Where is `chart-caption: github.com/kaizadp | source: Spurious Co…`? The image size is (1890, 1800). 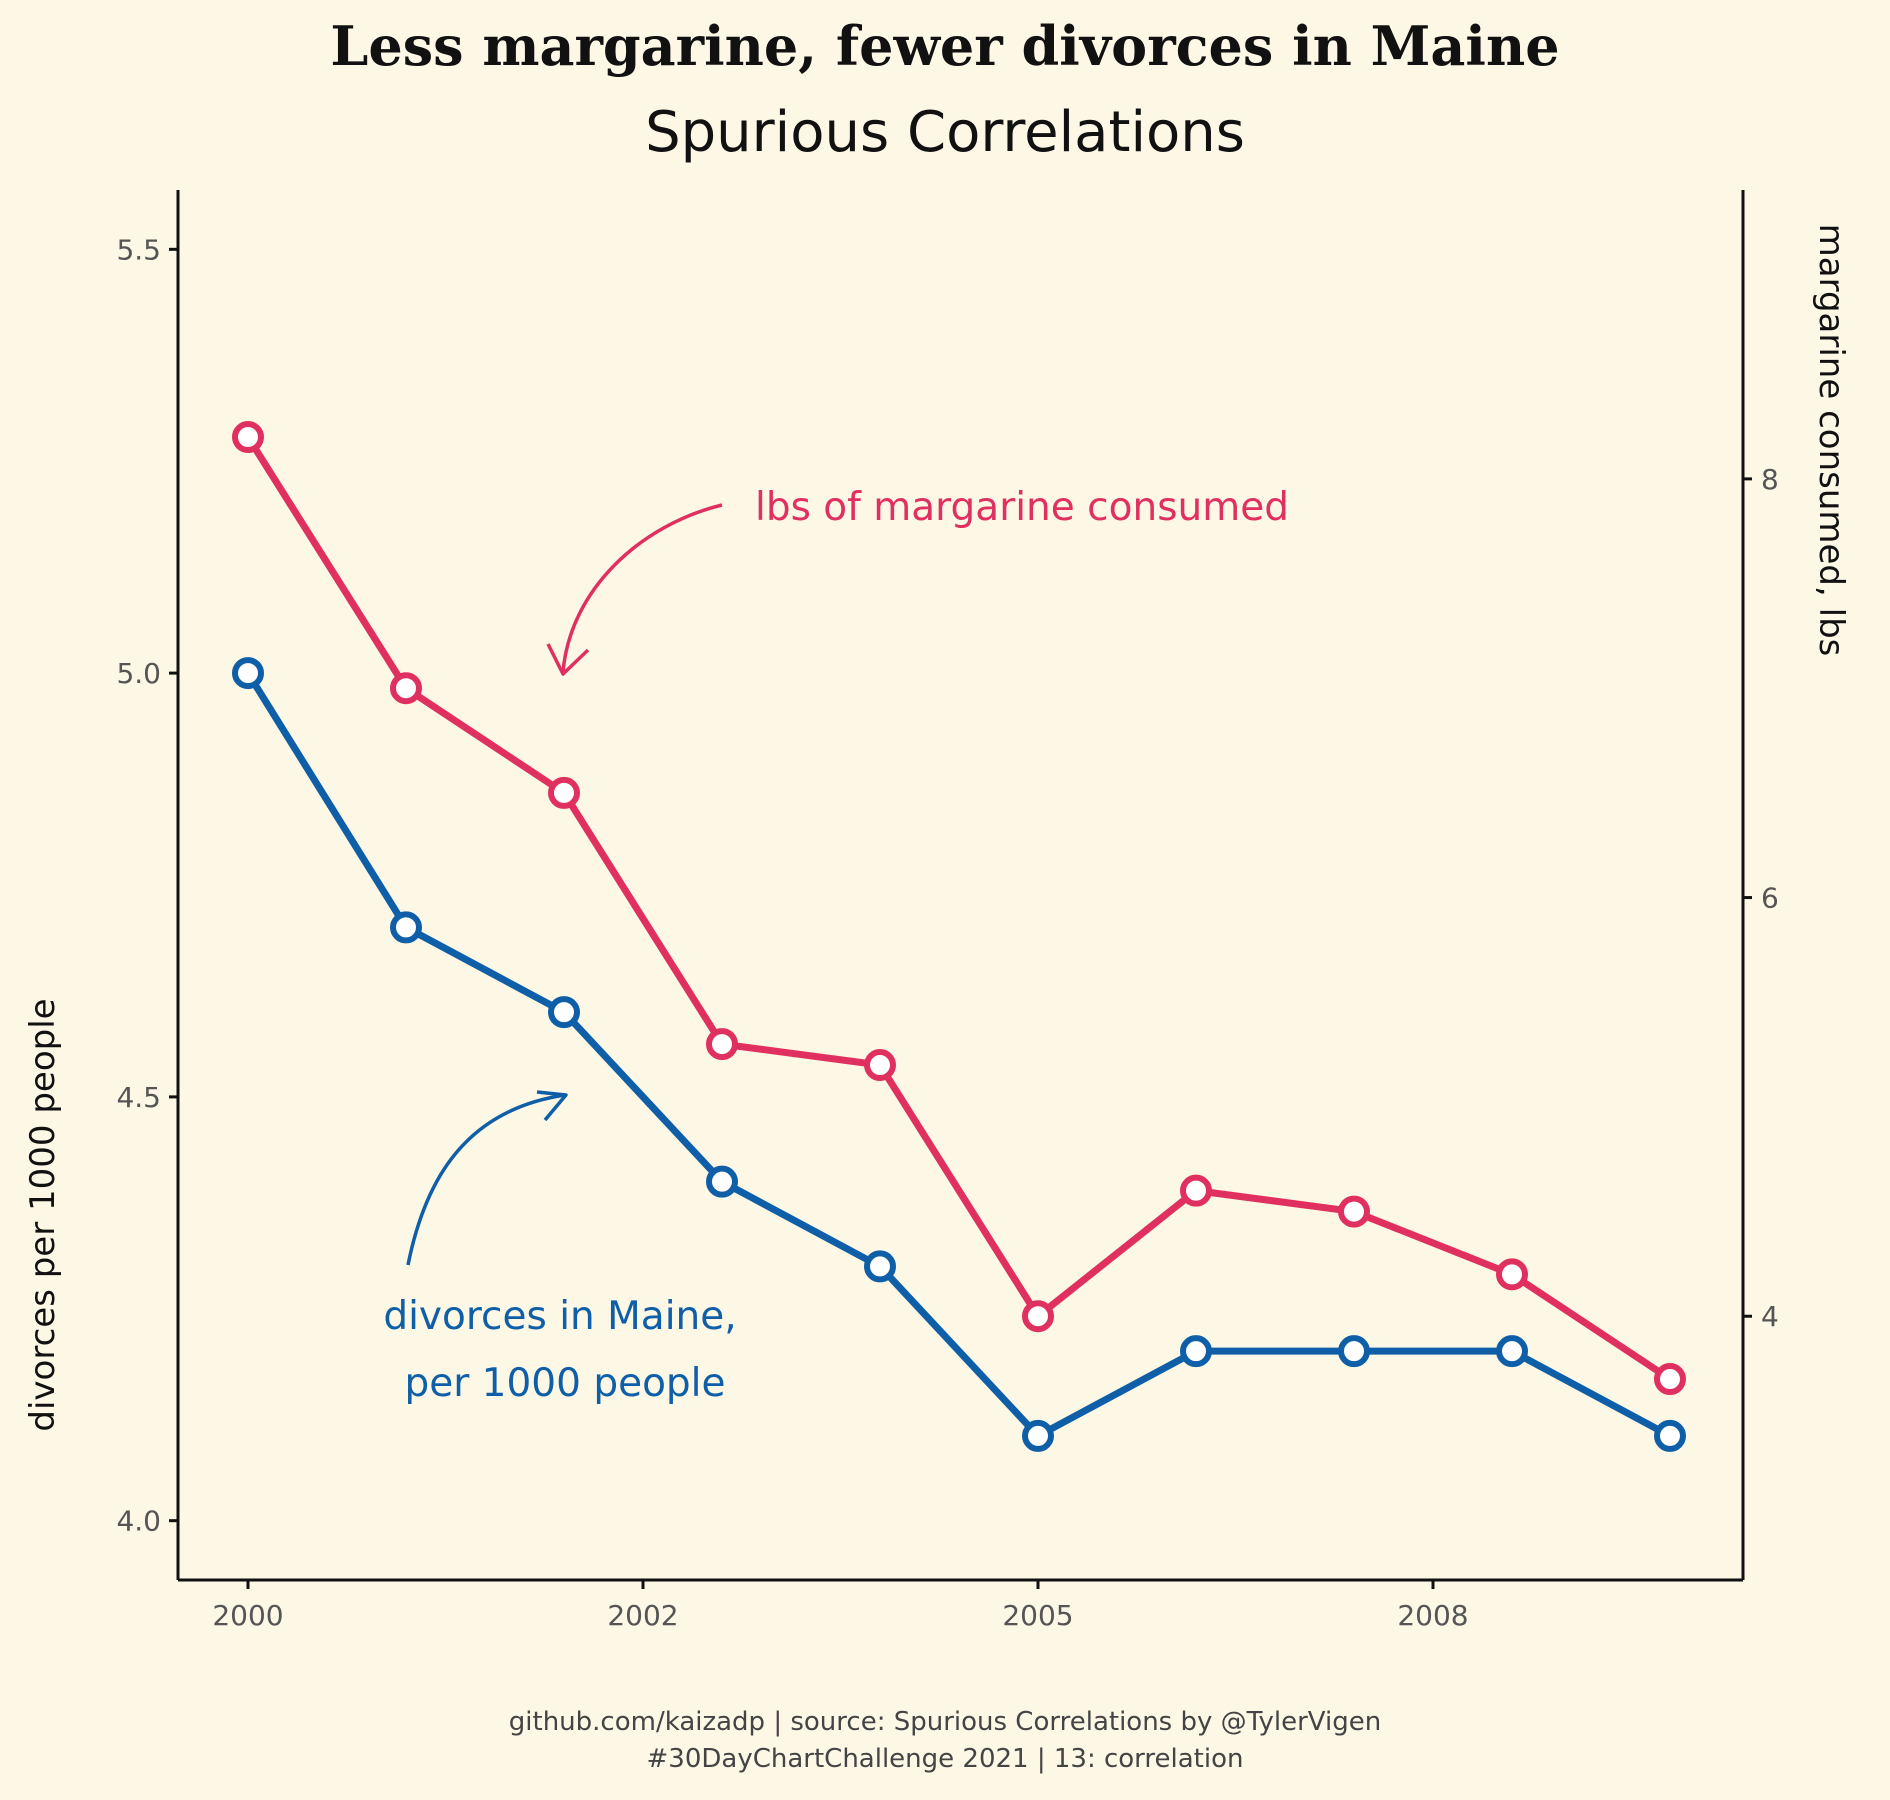 chart-caption: github.com/kaizadp | source: Spurious Co… is located at coordinates (945, 1741).